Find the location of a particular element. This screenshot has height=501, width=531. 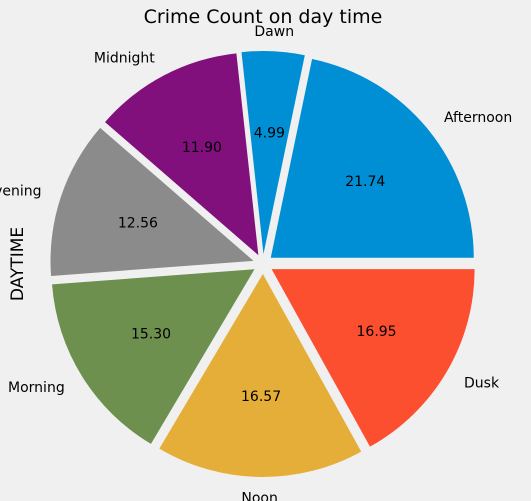

pie-slice-midnight is located at coordinates (182, 154).